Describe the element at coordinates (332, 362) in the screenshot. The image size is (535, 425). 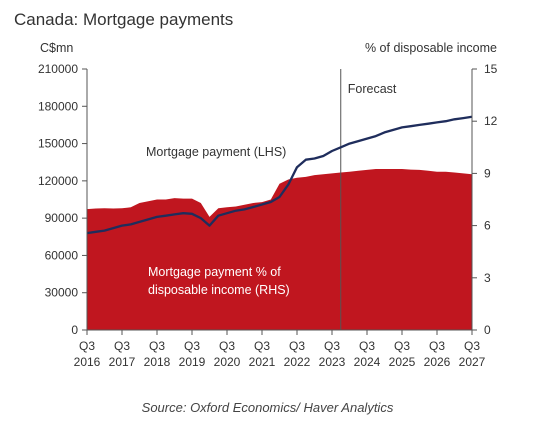
I see `x-tick-year-label: 2023` at that location.